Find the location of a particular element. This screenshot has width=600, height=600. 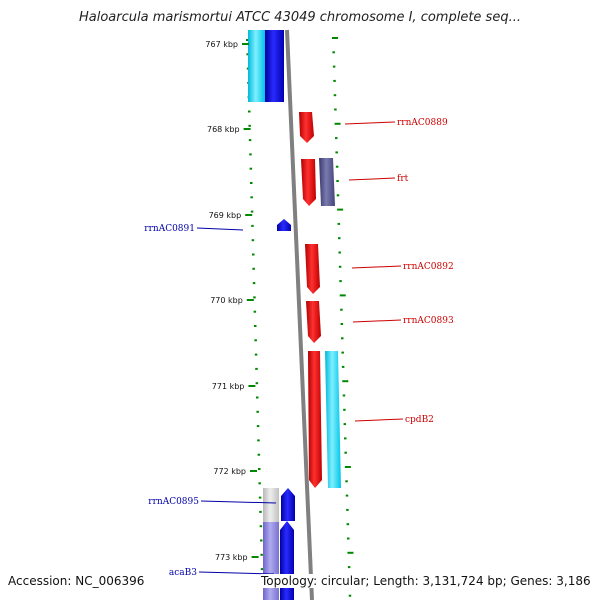

gene-label-cpdB2: cpdB2 is located at coordinates (419, 420).